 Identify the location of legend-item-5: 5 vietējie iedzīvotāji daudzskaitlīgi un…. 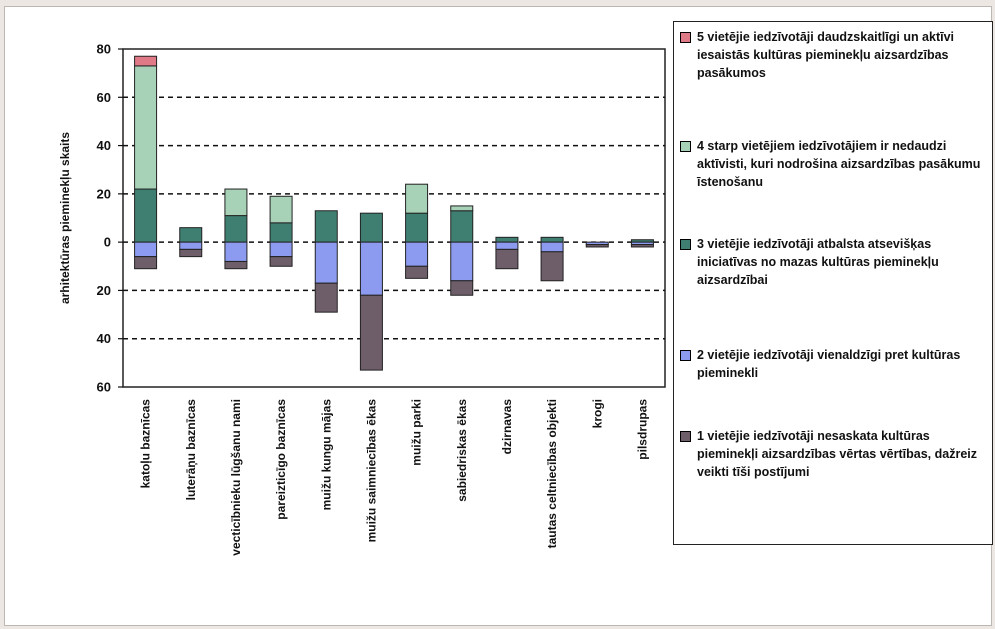
(832, 55).